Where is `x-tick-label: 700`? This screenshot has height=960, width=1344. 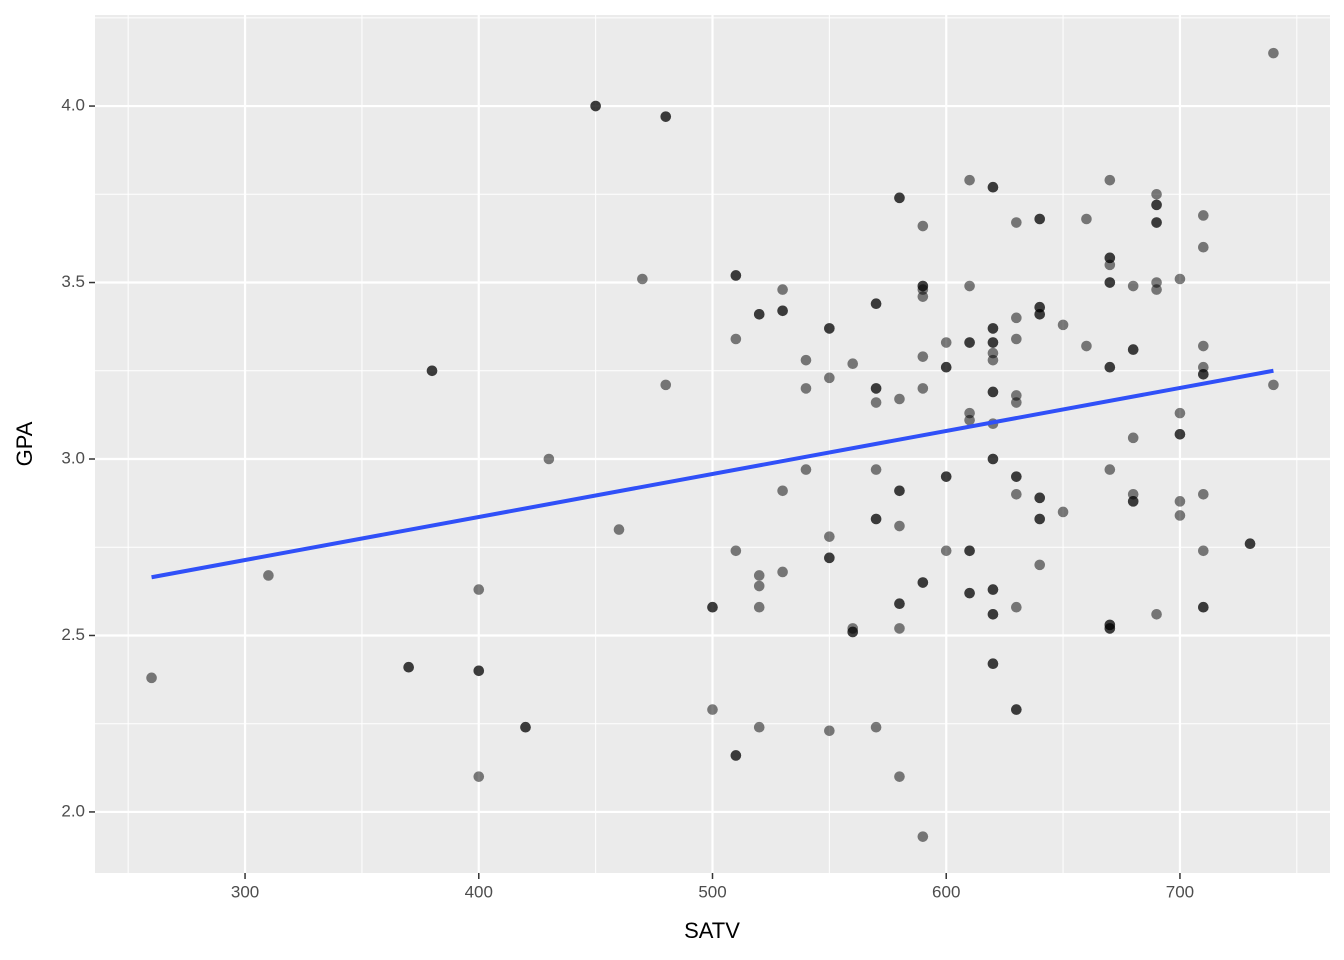
x-tick-label: 700 is located at coordinates (1180, 891).